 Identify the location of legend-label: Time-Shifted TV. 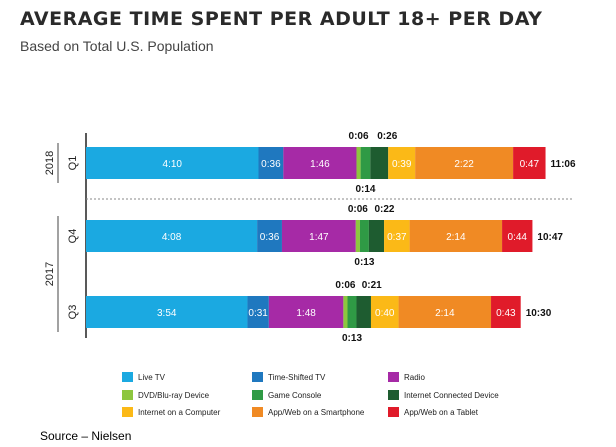
(297, 377).